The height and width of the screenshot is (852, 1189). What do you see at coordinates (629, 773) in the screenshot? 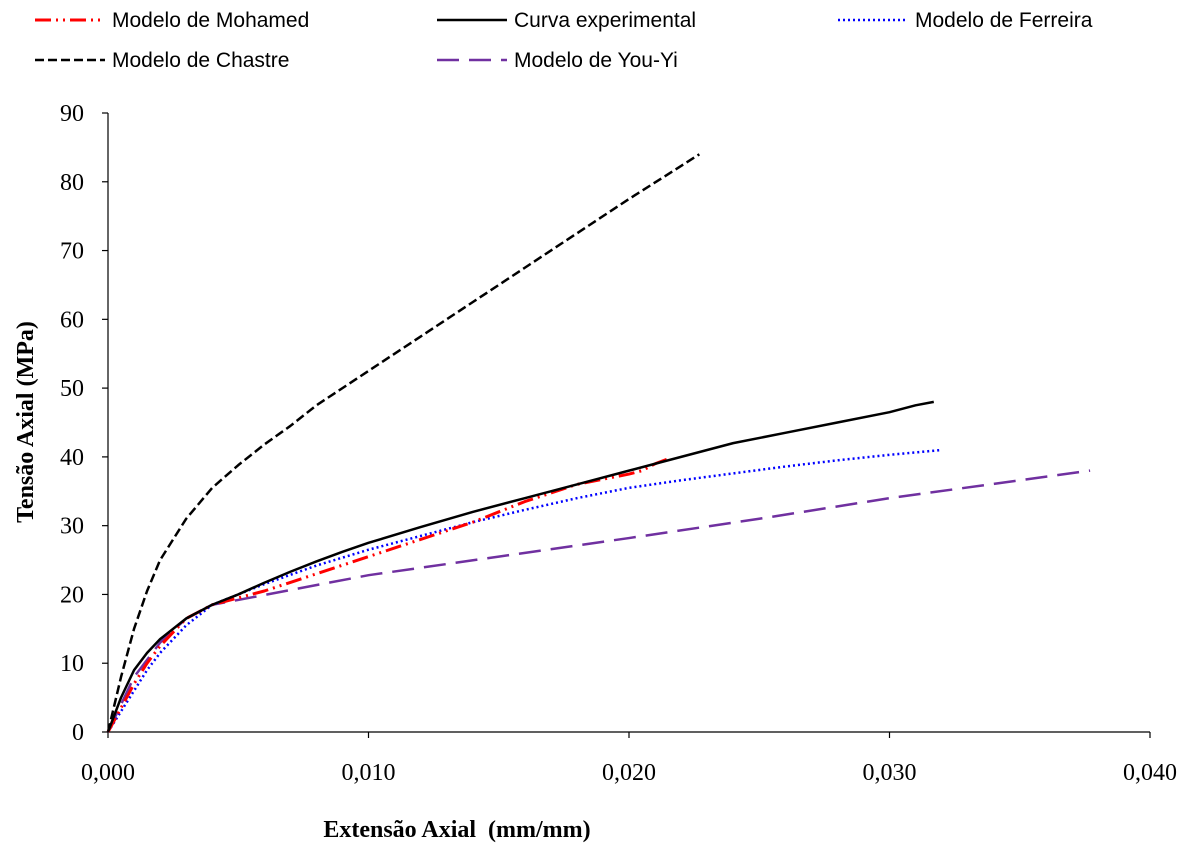
I see `x-tick-label: 0,020` at bounding box center [629, 773].